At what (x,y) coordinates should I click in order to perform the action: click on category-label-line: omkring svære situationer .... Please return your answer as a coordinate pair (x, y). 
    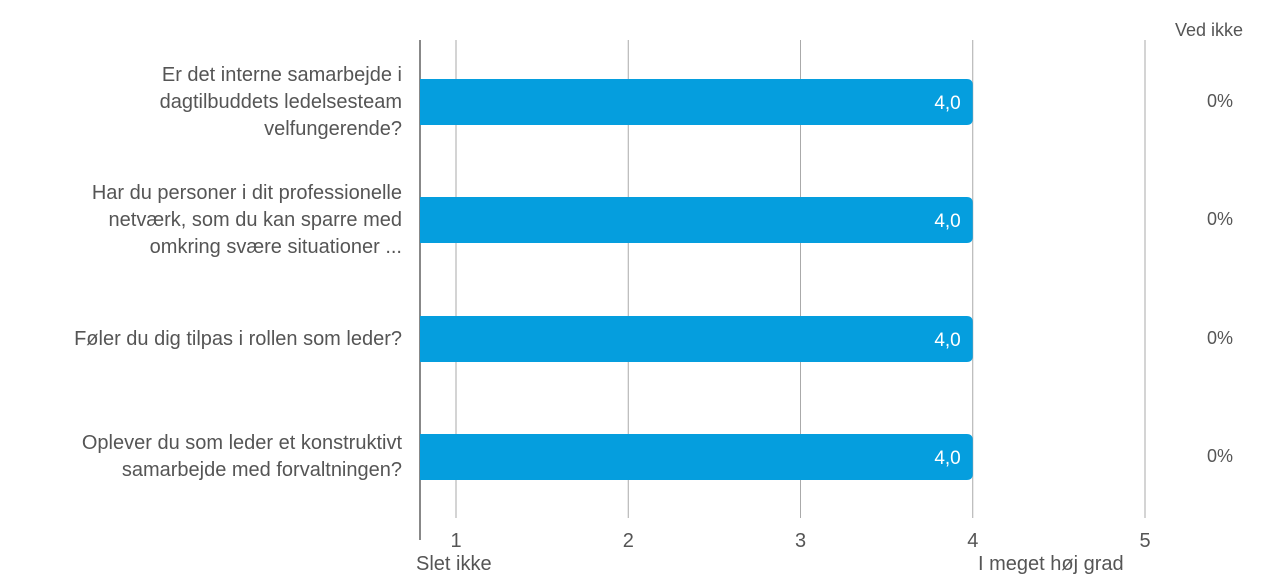
    Looking at the image, I should click on (275, 246).